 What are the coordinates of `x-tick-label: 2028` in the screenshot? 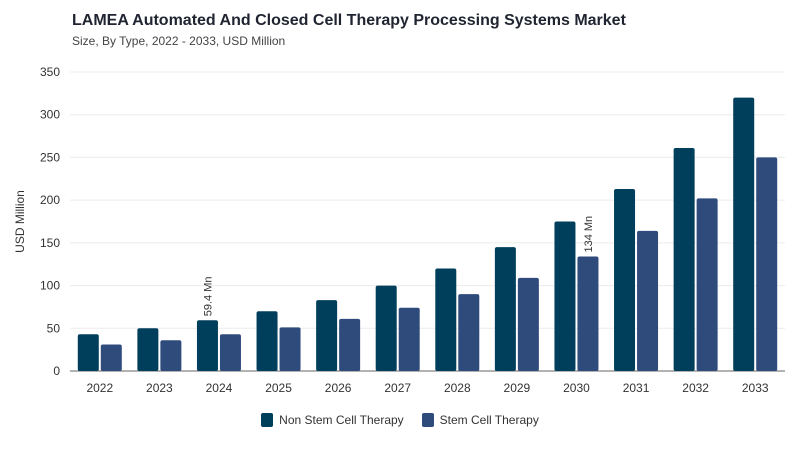 It's located at (457, 388).